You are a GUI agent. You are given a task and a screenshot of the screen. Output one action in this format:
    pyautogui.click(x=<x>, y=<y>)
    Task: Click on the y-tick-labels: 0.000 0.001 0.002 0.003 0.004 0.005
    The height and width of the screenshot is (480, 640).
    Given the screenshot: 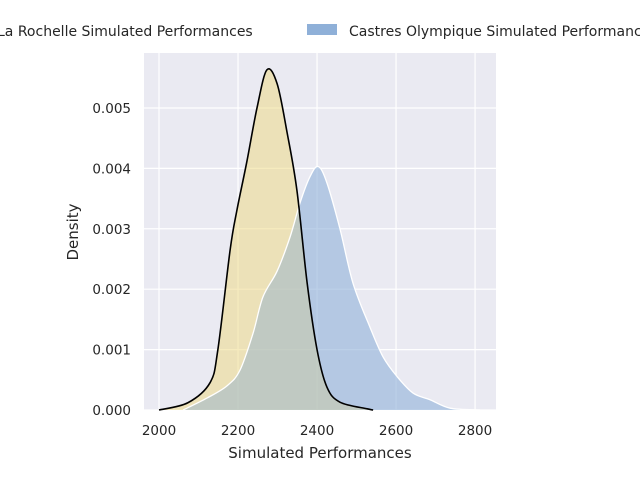 What is the action you would take?
    pyautogui.click(x=111, y=260)
    